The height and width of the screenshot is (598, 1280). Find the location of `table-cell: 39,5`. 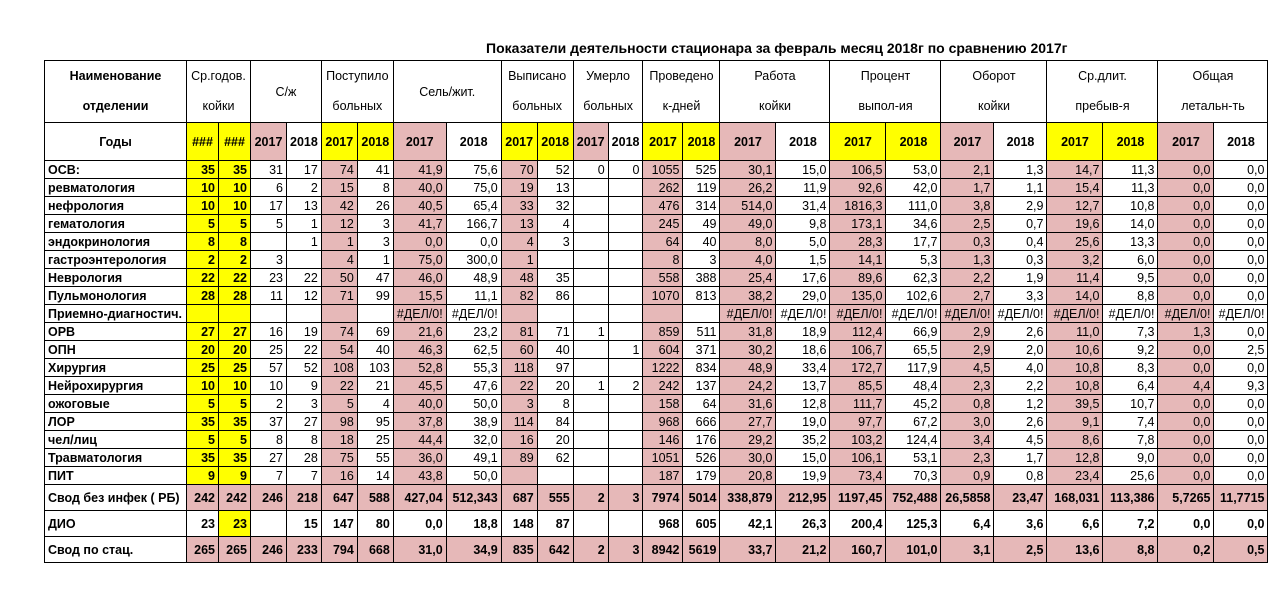

table-cell: 39,5 is located at coordinates (1075, 403).